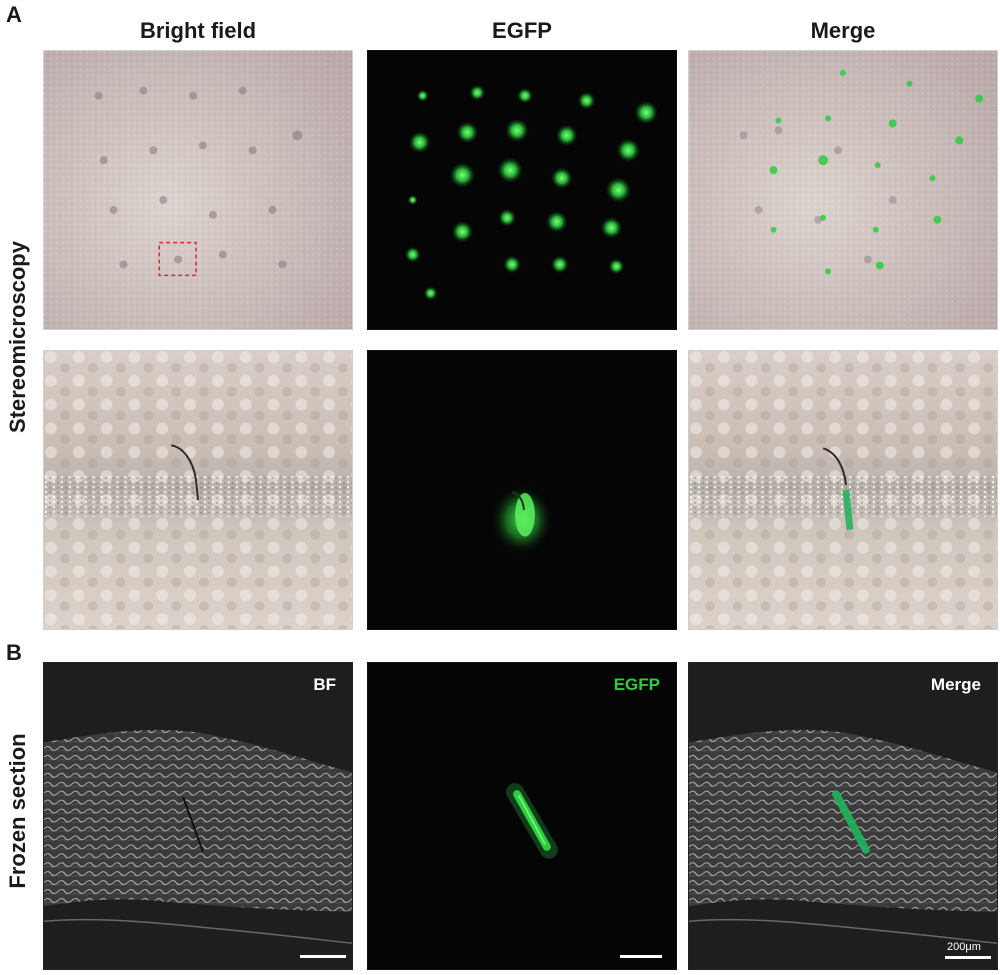 This screenshot has width=1000, height=975. I want to click on row-title-frozen-section: Frozen section, so click(17, 811).